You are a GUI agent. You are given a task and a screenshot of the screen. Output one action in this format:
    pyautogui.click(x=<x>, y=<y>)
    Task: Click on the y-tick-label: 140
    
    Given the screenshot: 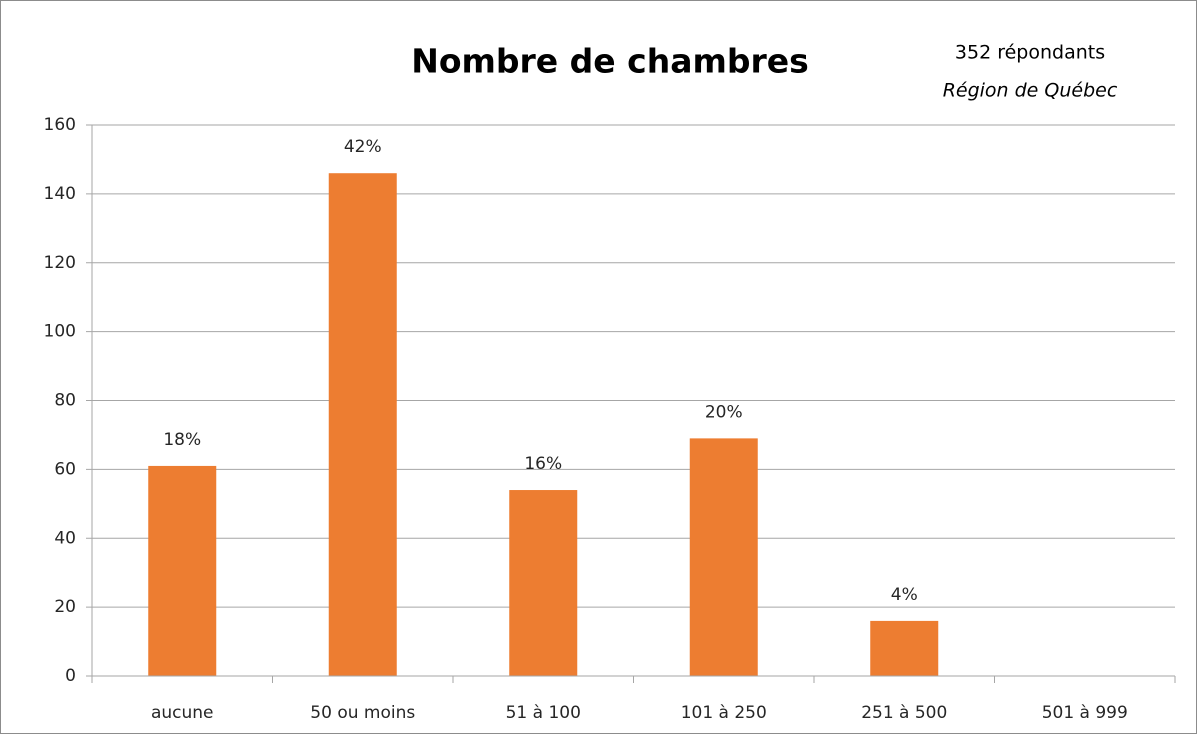 What is the action you would take?
    pyautogui.click(x=60, y=194)
    